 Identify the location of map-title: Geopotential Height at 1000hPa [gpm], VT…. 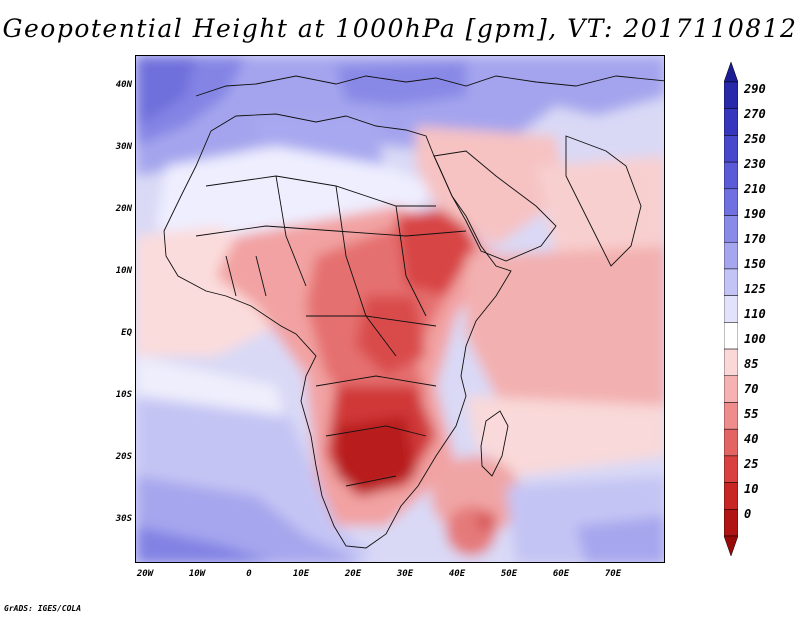
(400, 28).